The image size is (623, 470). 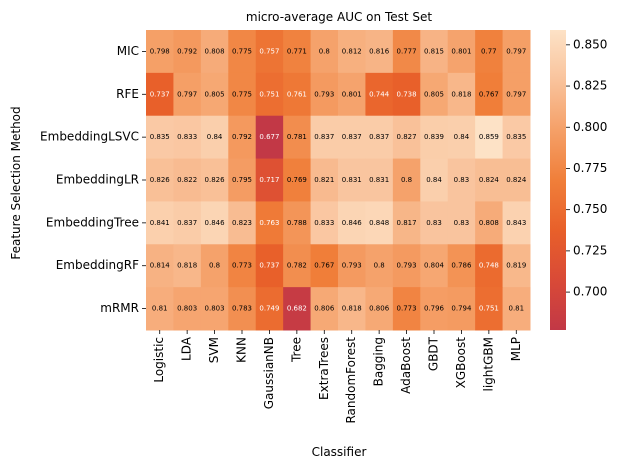 I want to click on cell-value-label: 0.792, so click(x=242, y=137).